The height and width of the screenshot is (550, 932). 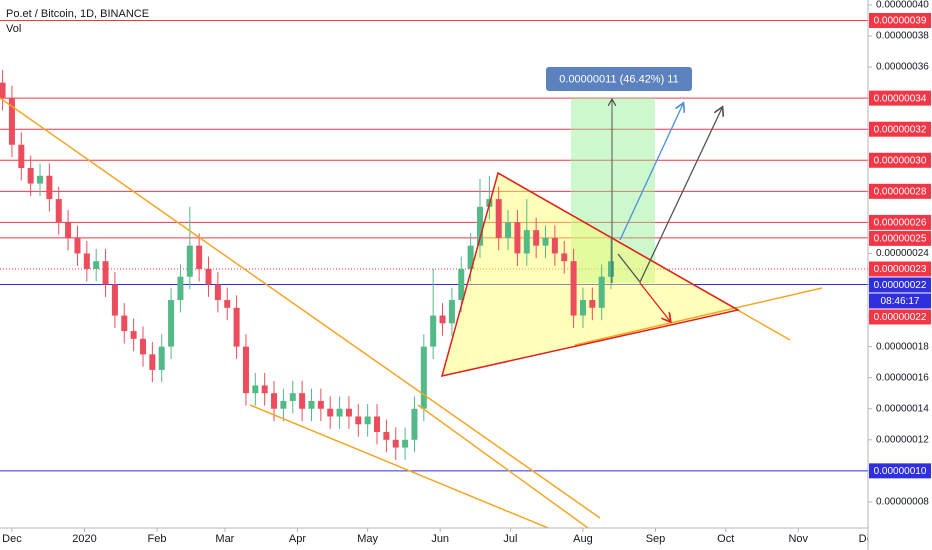 I want to click on volume-label: Vol, so click(x=13, y=29).